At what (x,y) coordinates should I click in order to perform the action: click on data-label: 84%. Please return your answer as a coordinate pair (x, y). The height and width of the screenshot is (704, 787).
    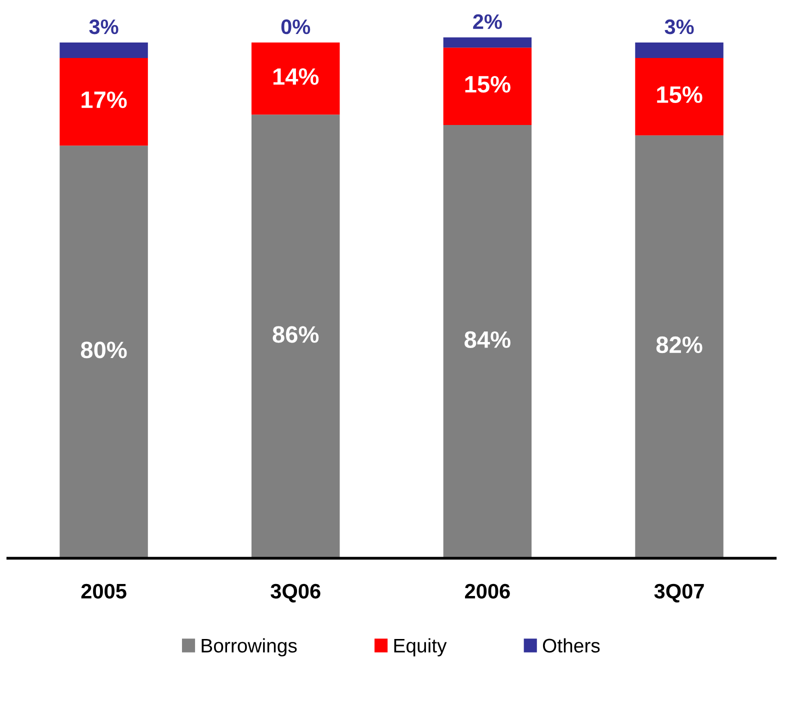
    Looking at the image, I should click on (487, 339).